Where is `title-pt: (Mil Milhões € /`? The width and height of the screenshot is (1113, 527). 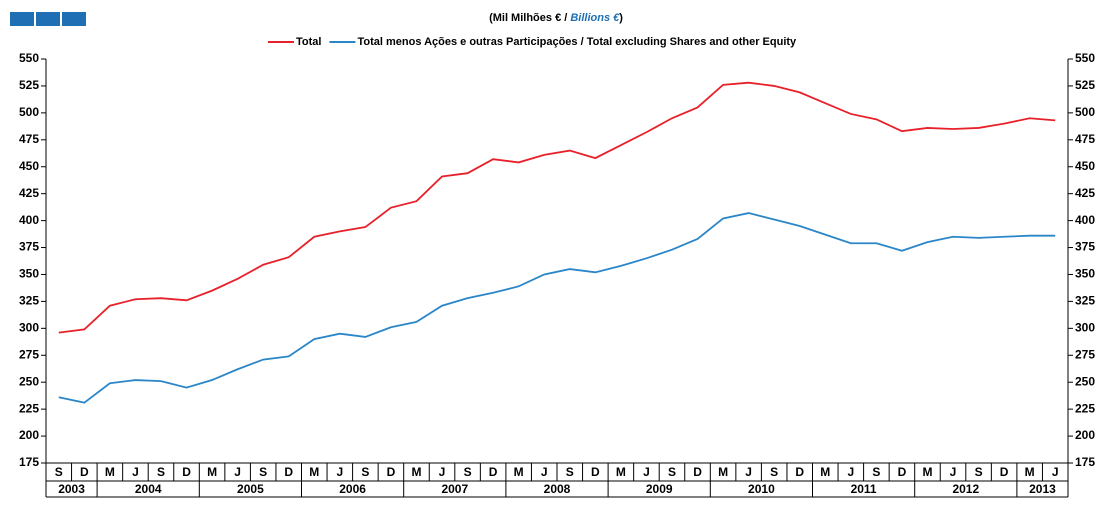
title-pt: (Mil Milhões € / is located at coordinates (529, 18).